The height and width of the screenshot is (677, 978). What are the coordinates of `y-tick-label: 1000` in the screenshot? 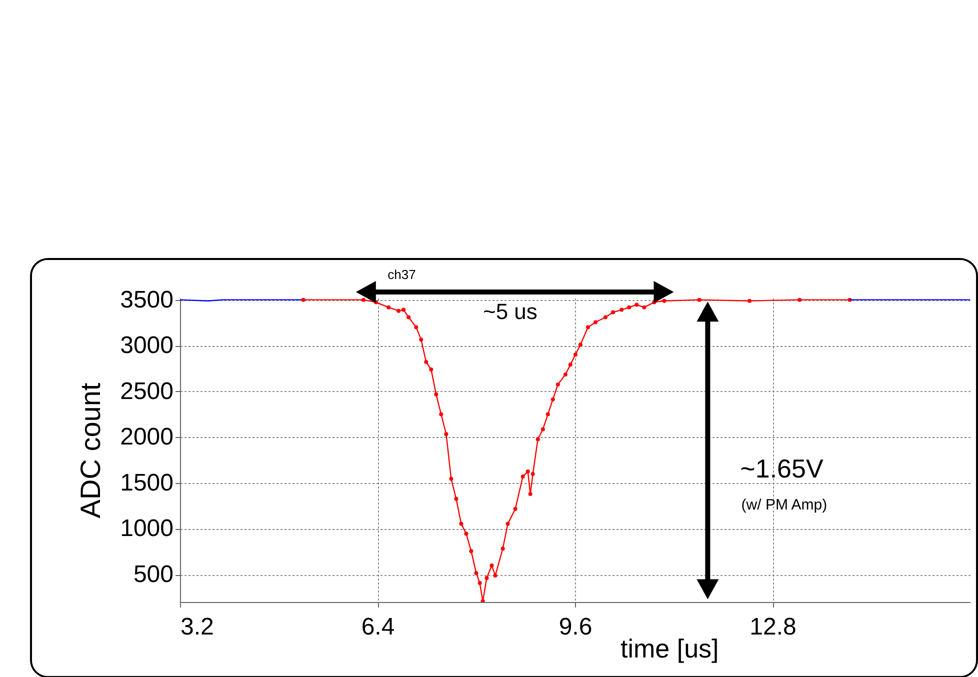 It's located at (147, 528).